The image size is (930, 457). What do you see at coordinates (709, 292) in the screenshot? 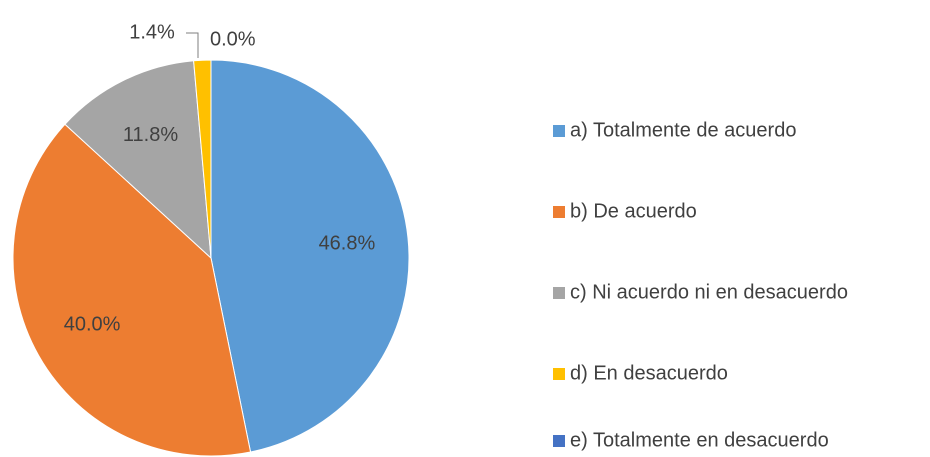
I see `legend-label: c) Ni acuerdo ni en desacuerdo` at bounding box center [709, 292].